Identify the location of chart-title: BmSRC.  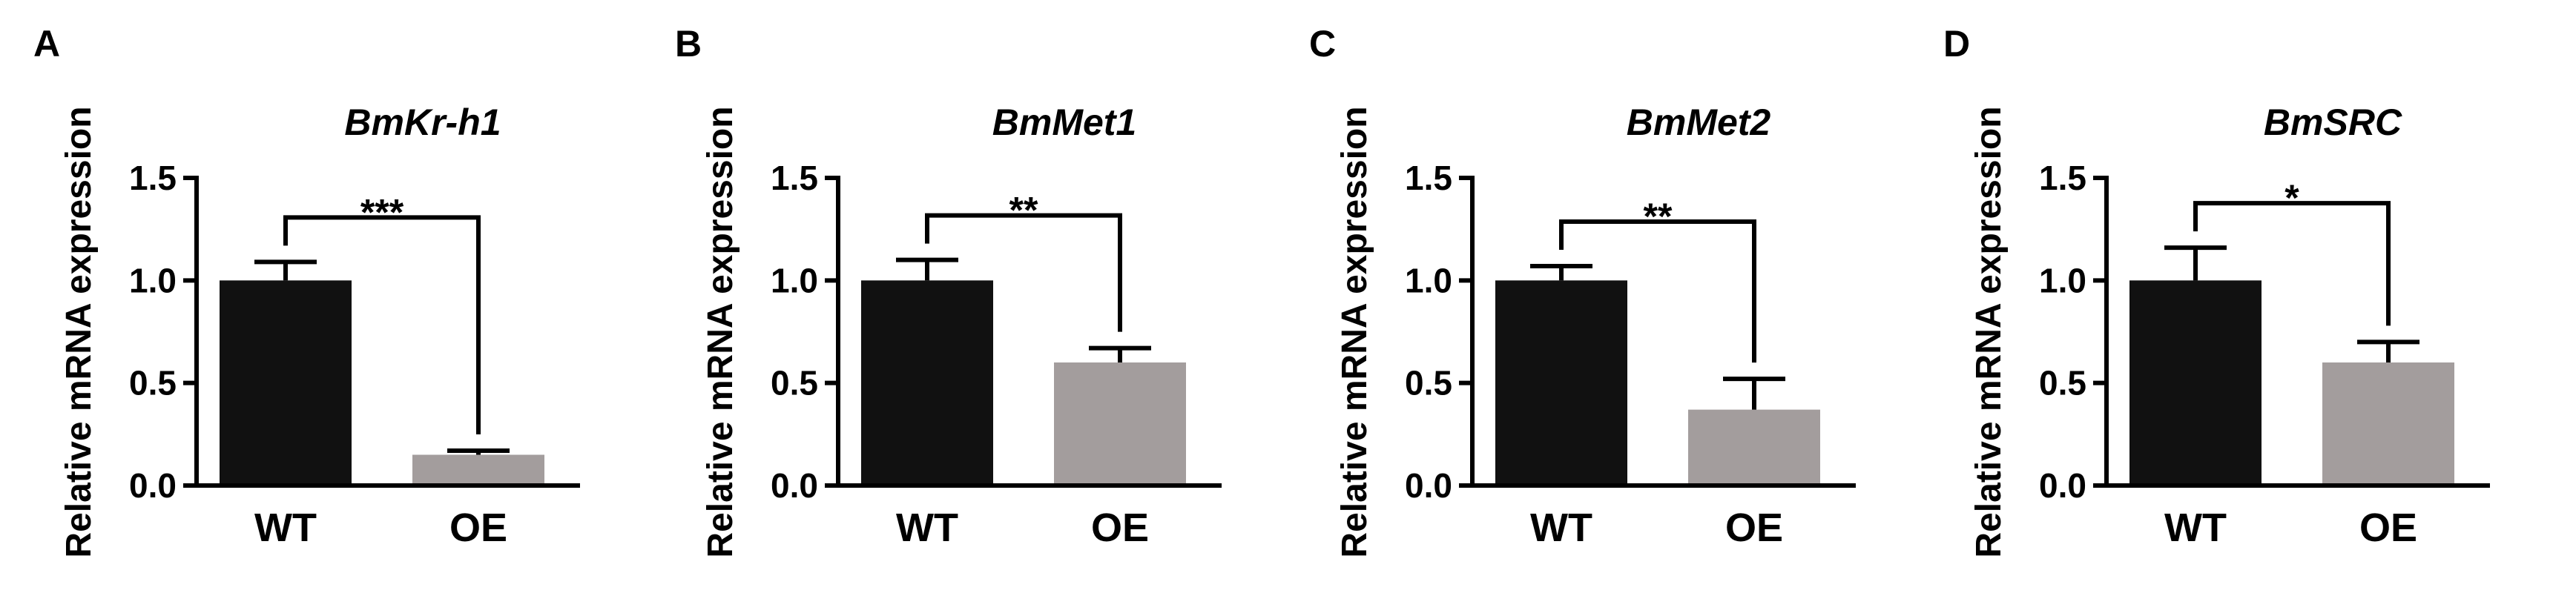
(2333, 122).